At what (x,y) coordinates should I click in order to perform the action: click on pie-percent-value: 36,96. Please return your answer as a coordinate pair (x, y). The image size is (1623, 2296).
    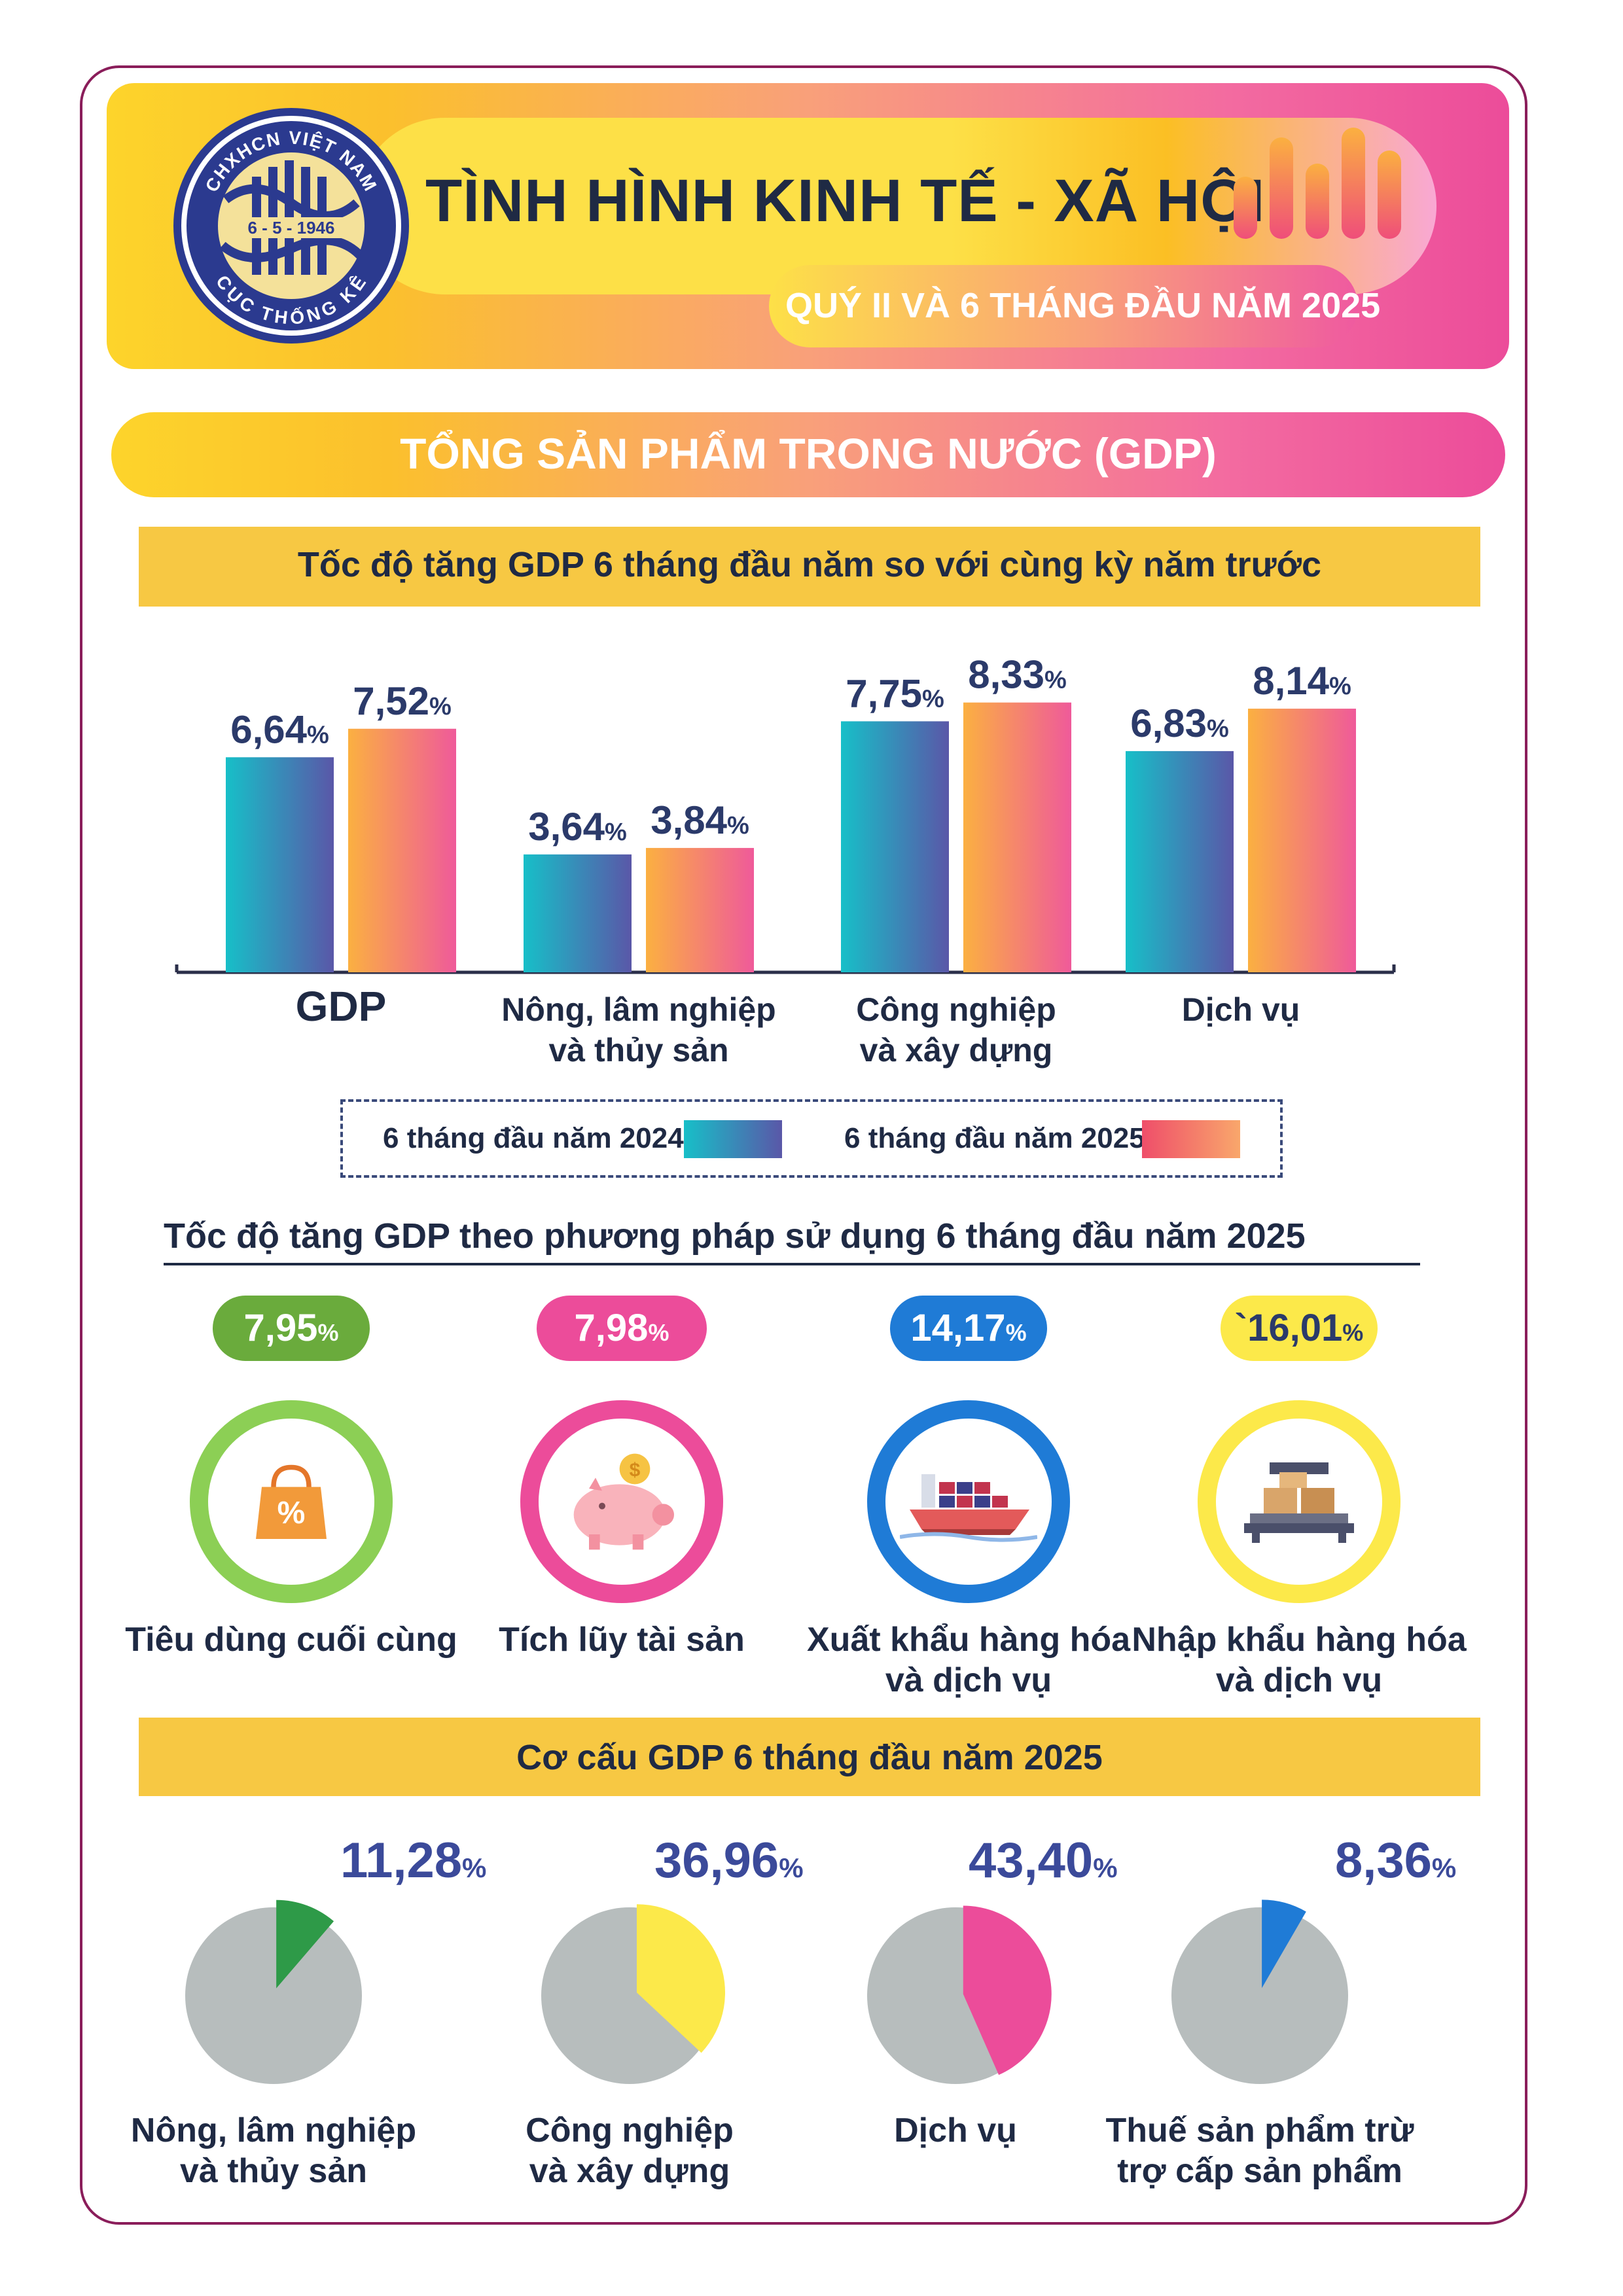
    Looking at the image, I should click on (716, 1861).